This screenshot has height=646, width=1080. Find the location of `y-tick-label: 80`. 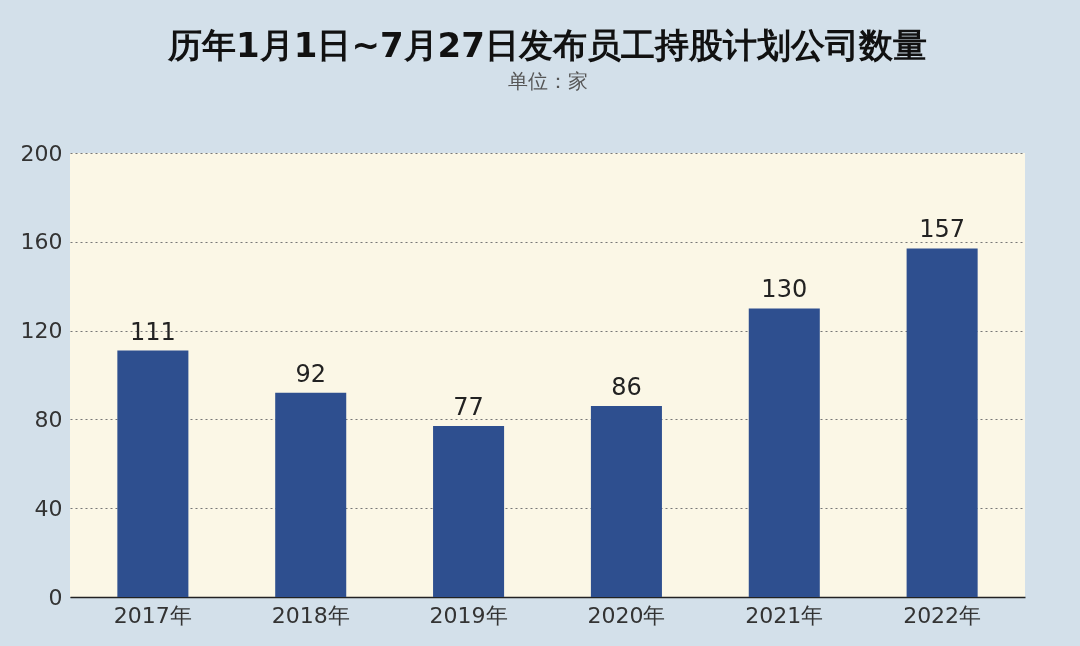

y-tick-label: 80 is located at coordinates (48, 419).